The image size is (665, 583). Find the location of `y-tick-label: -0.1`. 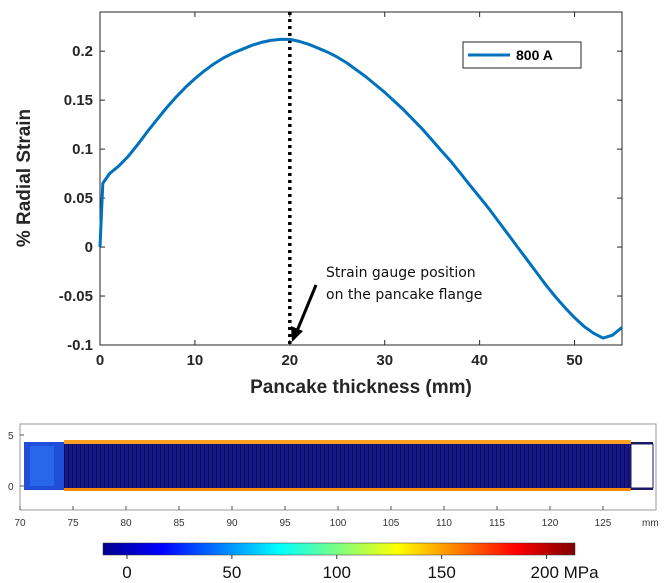

y-tick-label: -0.1 is located at coordinates (80, 345).